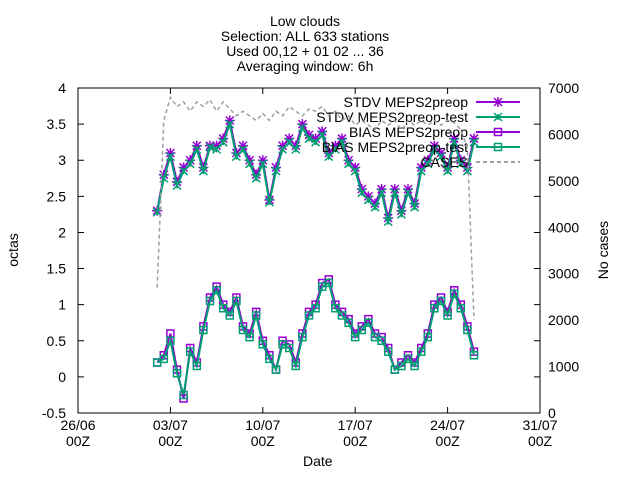 This screenshot has height=485, width=640. What do you see at coordinates (57, 269) in the screenshot?
I see `y-tick-label: 1.5` at bounding box center [57, 269].